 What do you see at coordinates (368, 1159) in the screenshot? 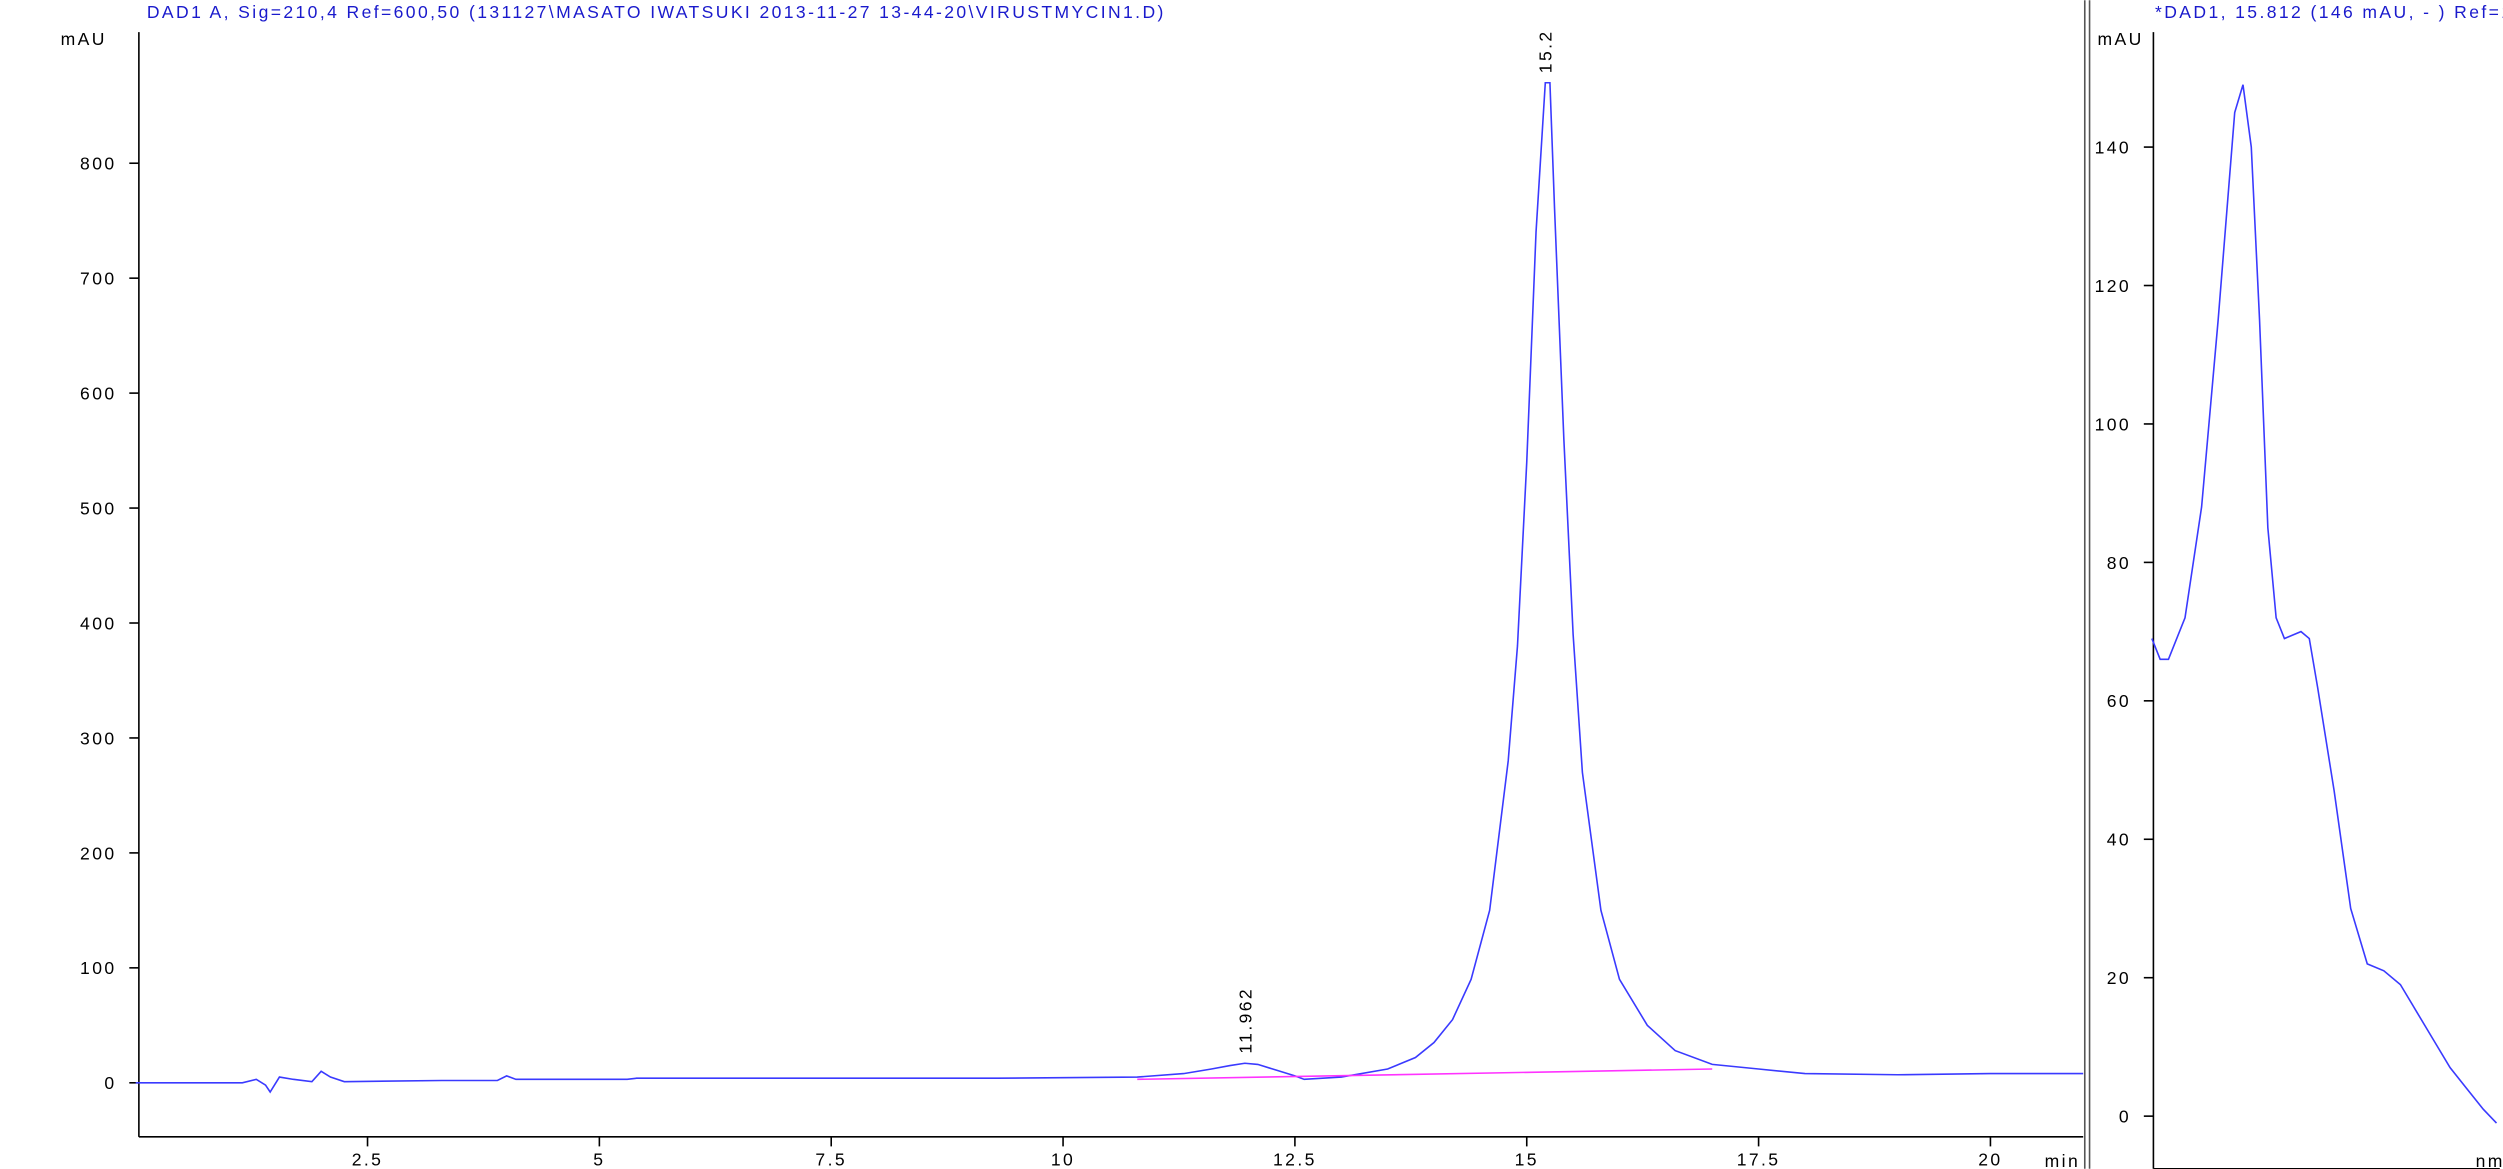
I see `x-tick-label: 2.5` at bounding box center [368, 1159].